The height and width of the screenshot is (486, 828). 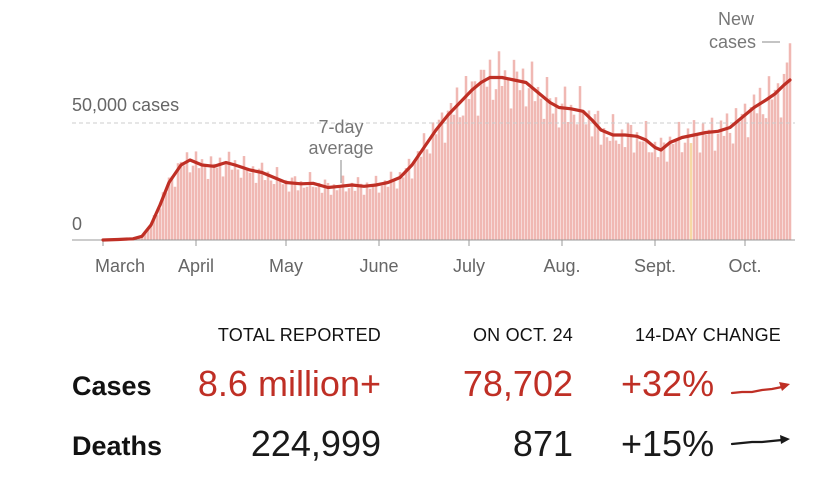 What do you see at coordinates (744, 266) in the screenshot?
I see `x-tick-label-7: Oct.` at bounding box center [744, 266].